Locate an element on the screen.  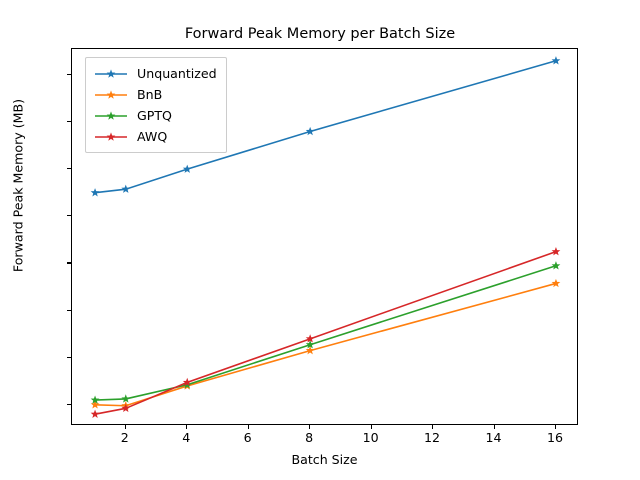
chart-legend: Unquantized BnB GPTQ AWQ is located at coordinates (156, 105).